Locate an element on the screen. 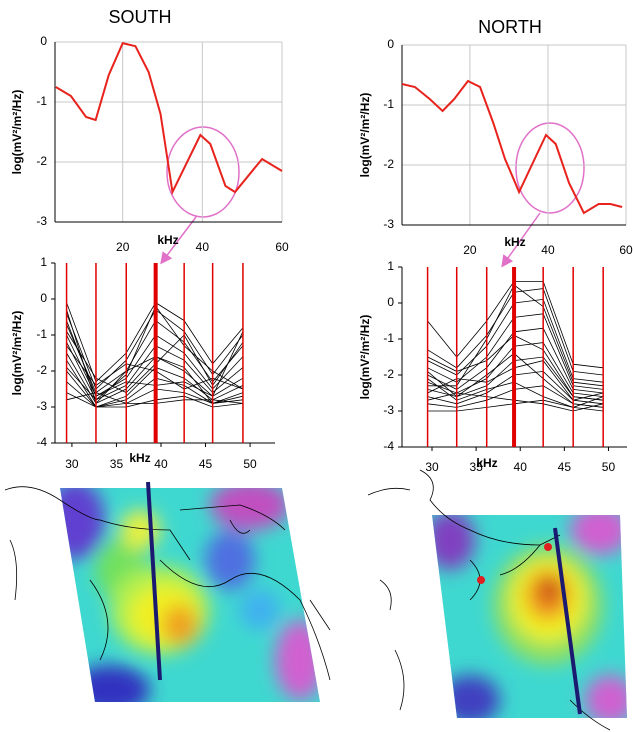 The image size is (633, 732). chart-title: NORTH is located at coordinates (510, 27).